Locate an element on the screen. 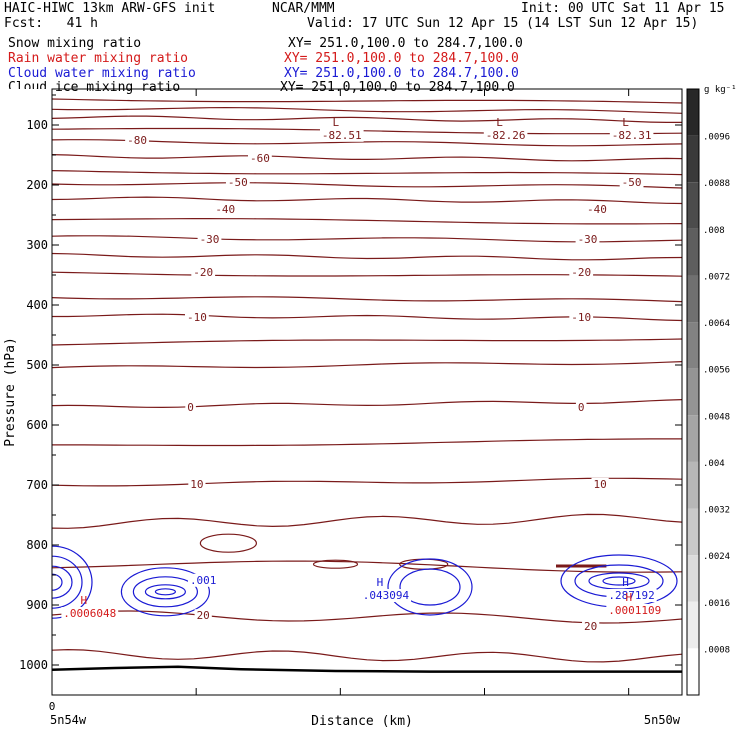 This screenshot has height=740, width=740. extremum-value: -82.31 is located at coordinates (632, 135).